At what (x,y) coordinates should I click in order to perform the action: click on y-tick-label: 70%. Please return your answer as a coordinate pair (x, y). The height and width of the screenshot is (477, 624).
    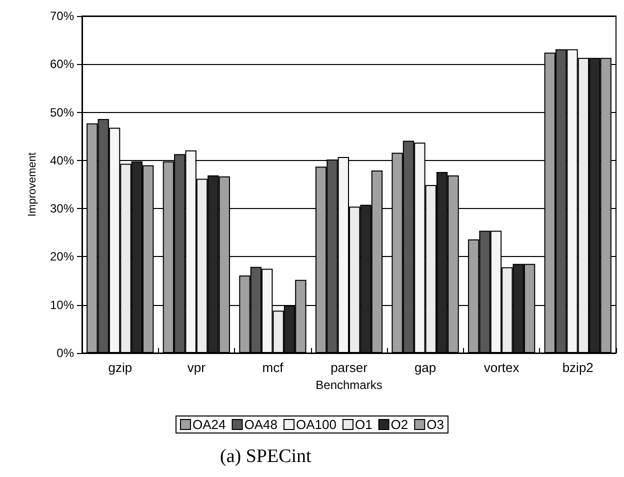
    Looking at the image, I should click on (62, 16).